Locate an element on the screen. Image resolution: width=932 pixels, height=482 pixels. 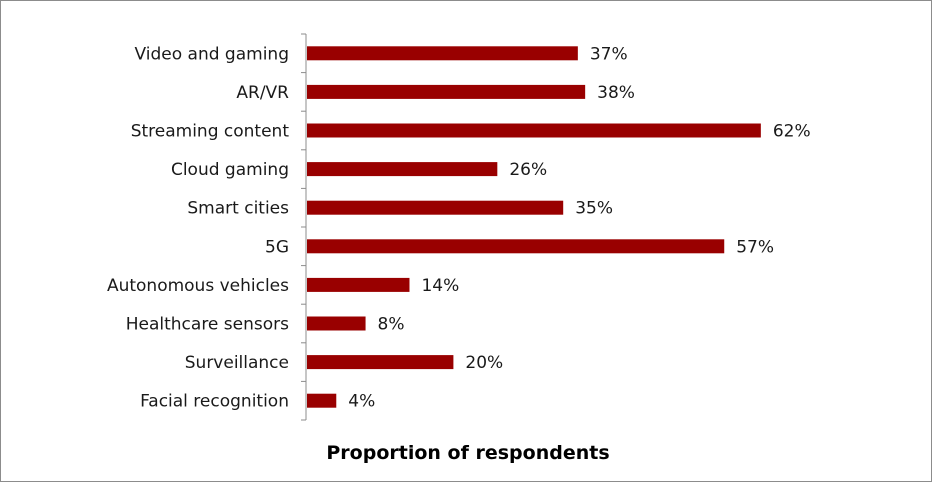
value-label: 57% is located at coordinates (755, 247).